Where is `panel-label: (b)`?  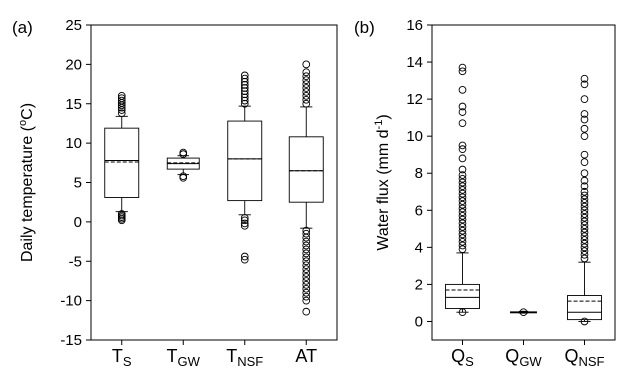 panel-label: (b) is located at coordinates (364, 27).